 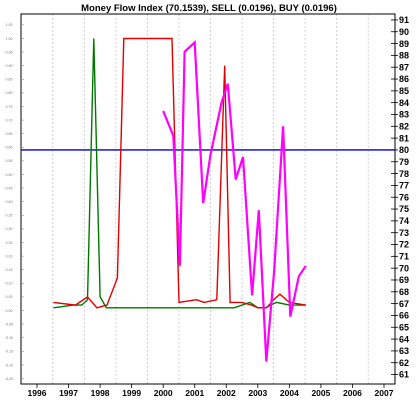 What do you see at coordinates (404, 233) in the screenshot?
I see `right-tick-label: 73` at bounding box center [404, 233].